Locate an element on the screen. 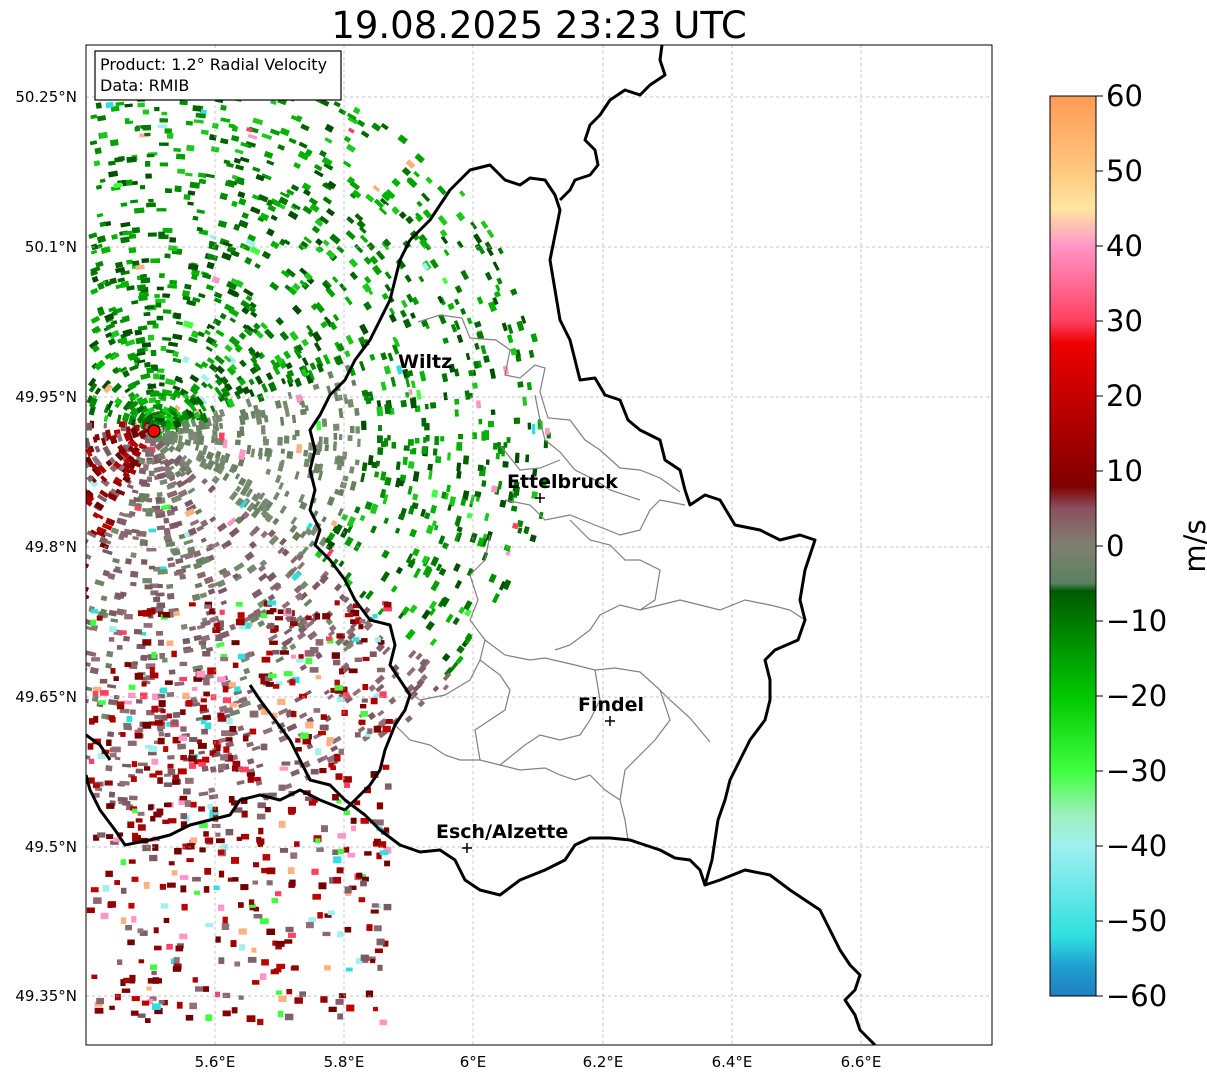 This screenshot has width=1207, height=1081. city-label-wiltz: Wiltz is located at coordinates (425, 362).